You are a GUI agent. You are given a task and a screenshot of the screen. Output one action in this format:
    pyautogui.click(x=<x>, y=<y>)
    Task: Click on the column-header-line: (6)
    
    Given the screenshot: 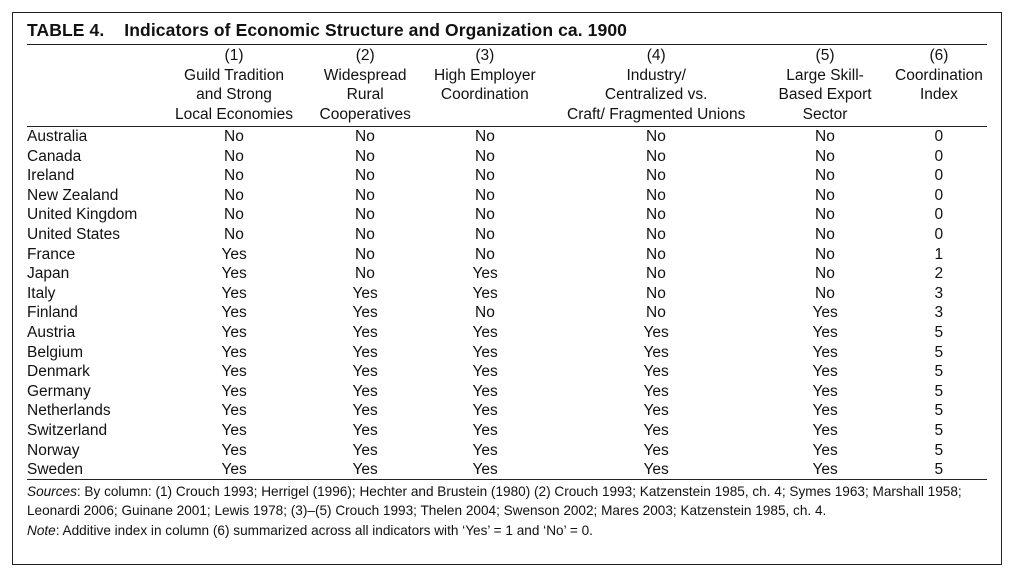 What is the action you would take?
    pyautogui.click(x=939, y=55)
    